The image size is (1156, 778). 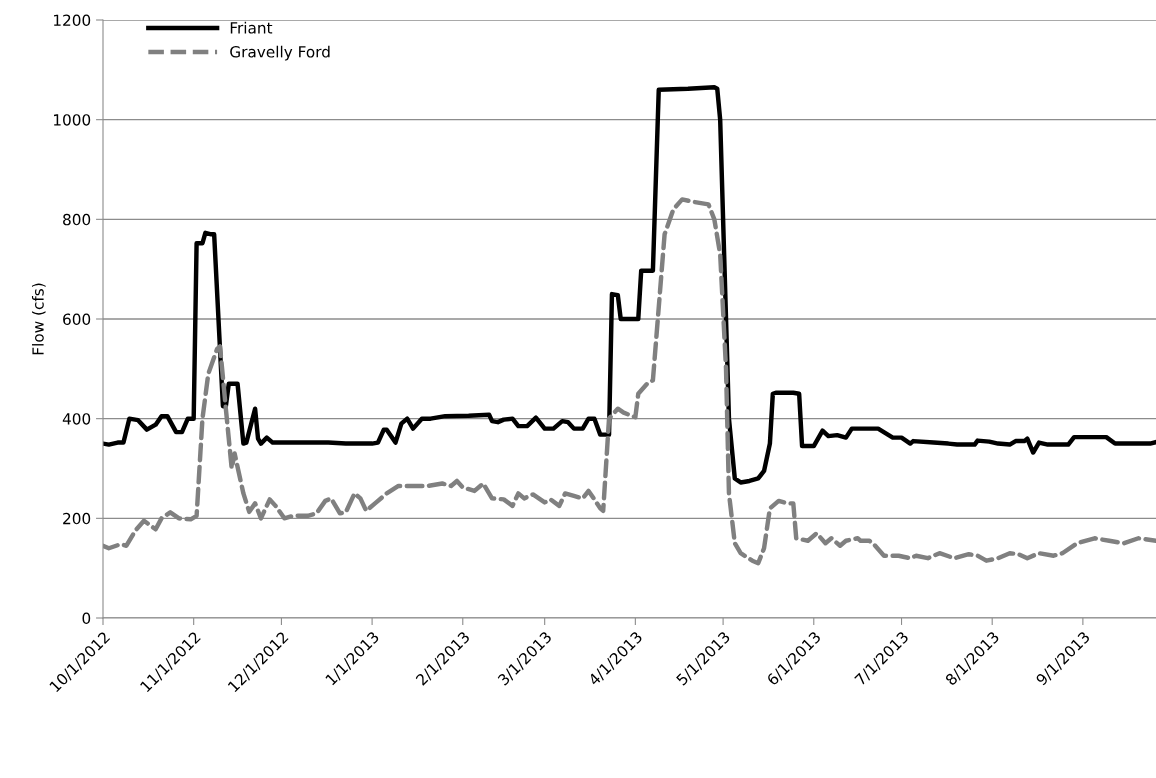 What do you see at coordinates (251, 27) in the screenshot?
I see `legend-label: Friant` at bounding box center [251, 27].